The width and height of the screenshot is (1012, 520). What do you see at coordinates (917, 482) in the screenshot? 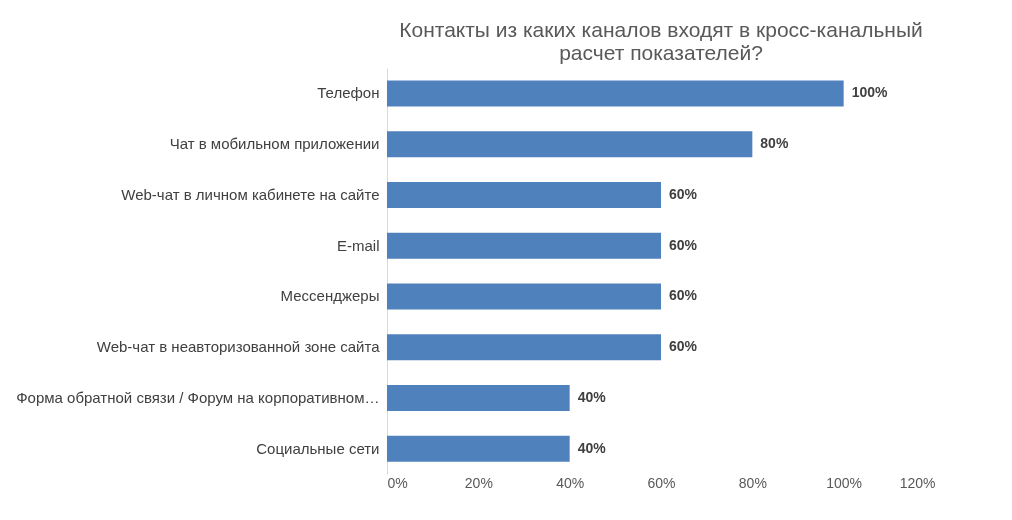
I see `x-tick-label: 120%` at bounding box center [917, 482].